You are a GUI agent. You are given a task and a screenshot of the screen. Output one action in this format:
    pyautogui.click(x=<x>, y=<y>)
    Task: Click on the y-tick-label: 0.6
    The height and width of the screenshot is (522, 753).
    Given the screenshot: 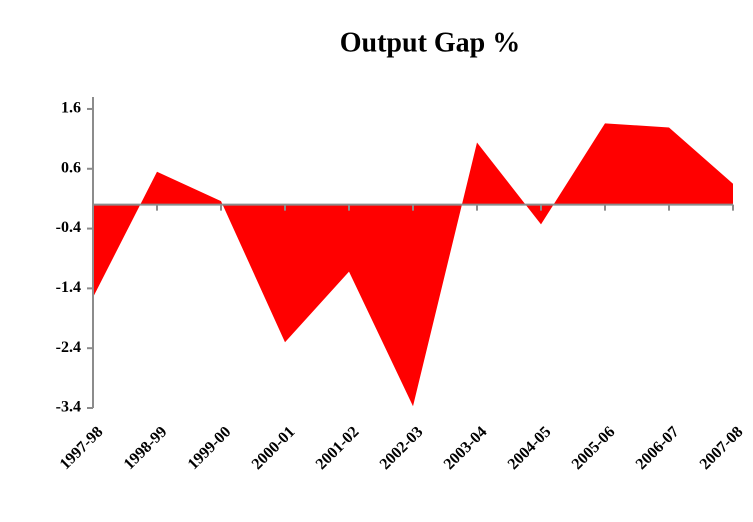 What is the action you would take?
    pyautogui.click(x=71, y=167)
    